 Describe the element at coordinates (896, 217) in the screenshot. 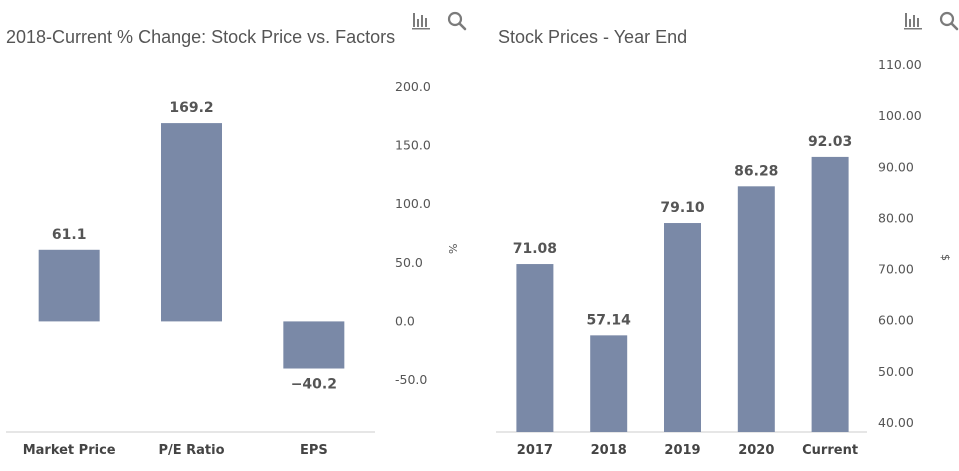

I see `y-tick-label: 80.00` at that location.